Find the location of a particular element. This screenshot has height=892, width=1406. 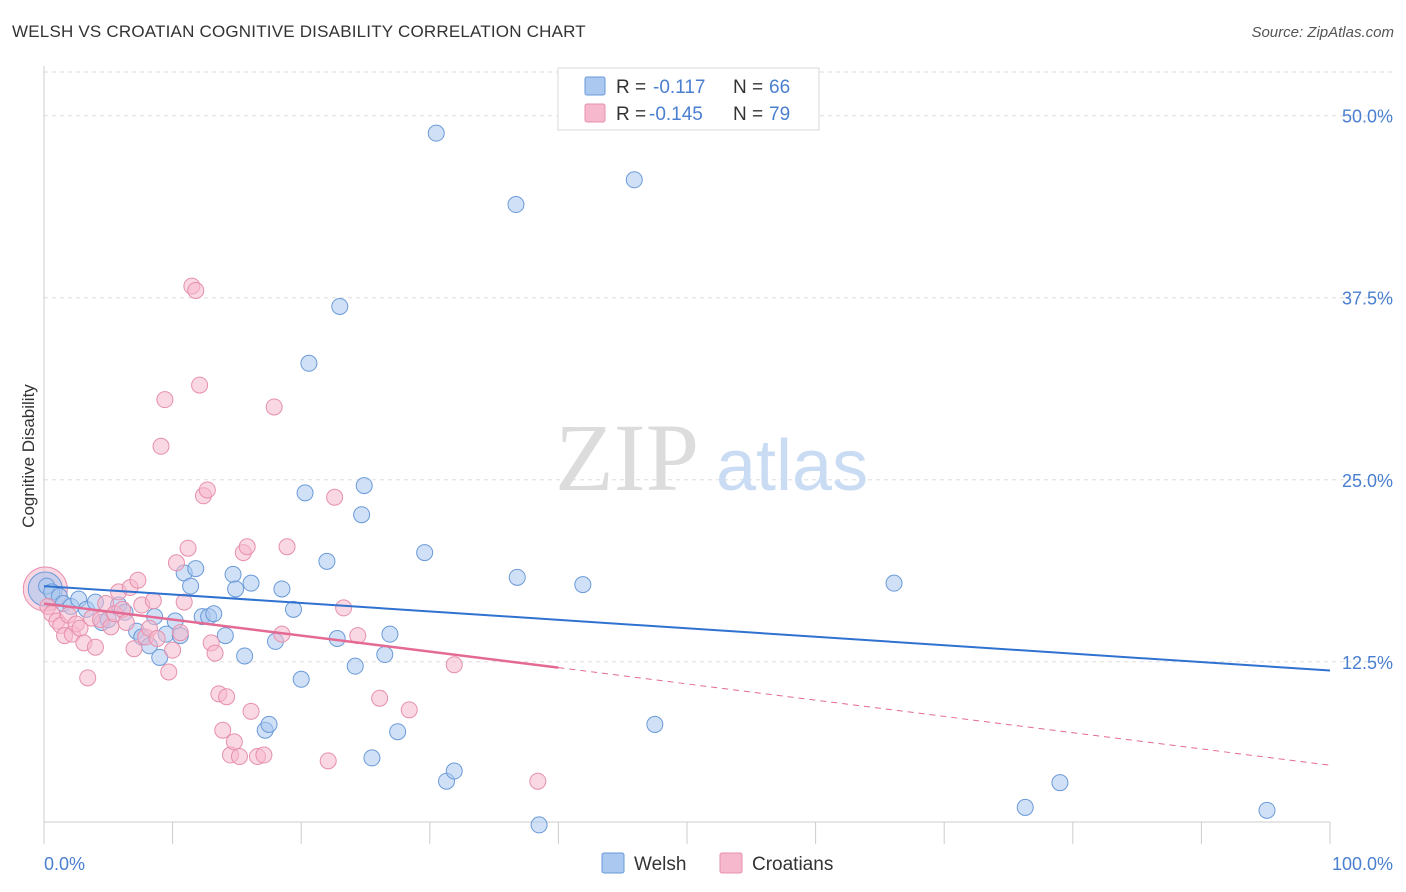

y-tick-label-3: 50.0% is located at coordinates (1367, 117).